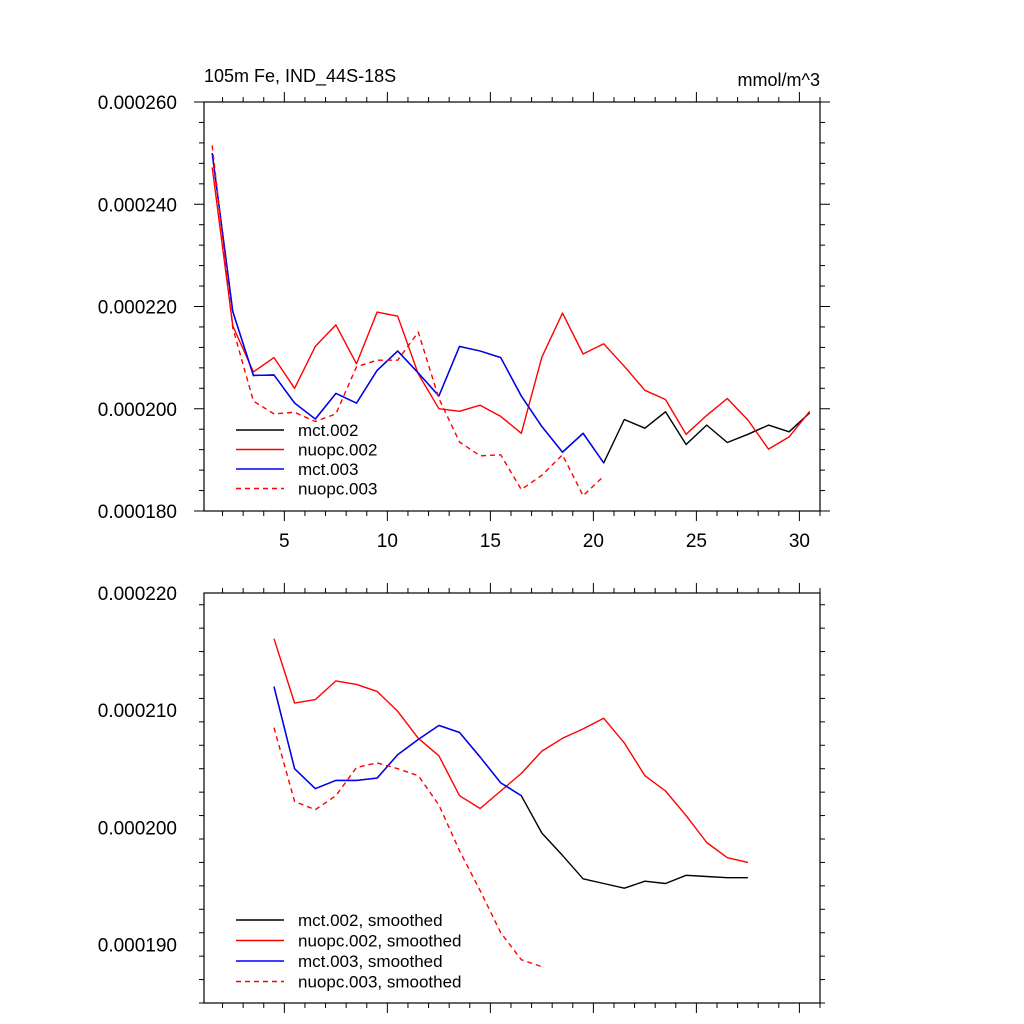  Describe the element at coordinates (137, 103) in the screenshot. I see `y-tick-label-0: 0.000260` at that location.